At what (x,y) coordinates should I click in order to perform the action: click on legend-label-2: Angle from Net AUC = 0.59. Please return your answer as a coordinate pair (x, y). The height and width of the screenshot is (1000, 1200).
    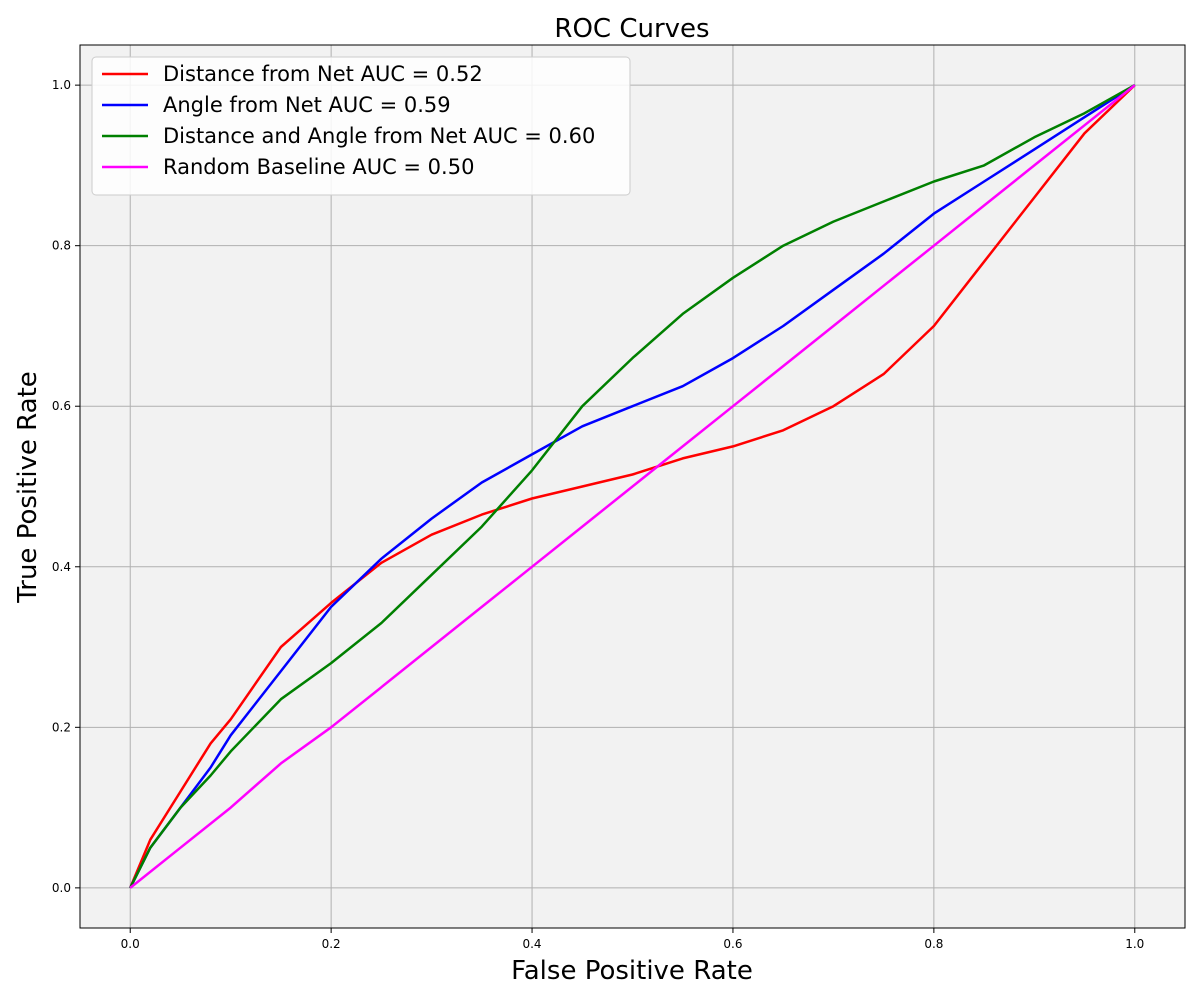
    Looking at the image, I should click on (307, 105).